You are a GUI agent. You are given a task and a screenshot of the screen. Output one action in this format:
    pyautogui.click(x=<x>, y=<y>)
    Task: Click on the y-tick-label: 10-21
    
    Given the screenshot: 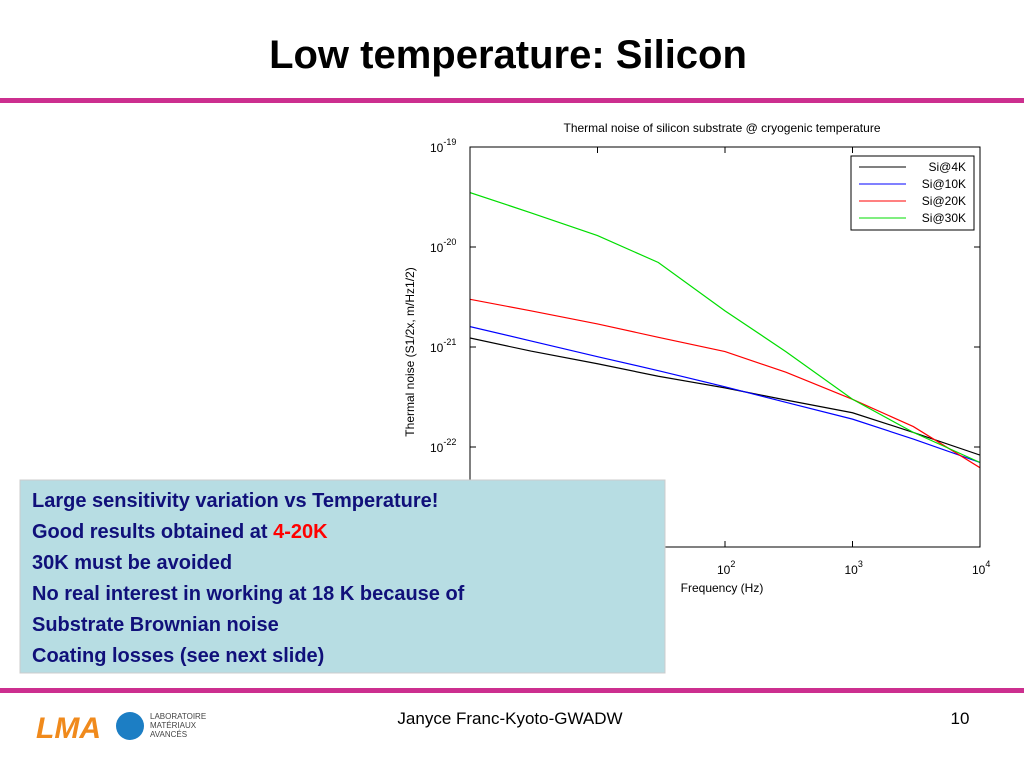 What is the action you would take?
    pyautogui.click(x=443, y=346)
    